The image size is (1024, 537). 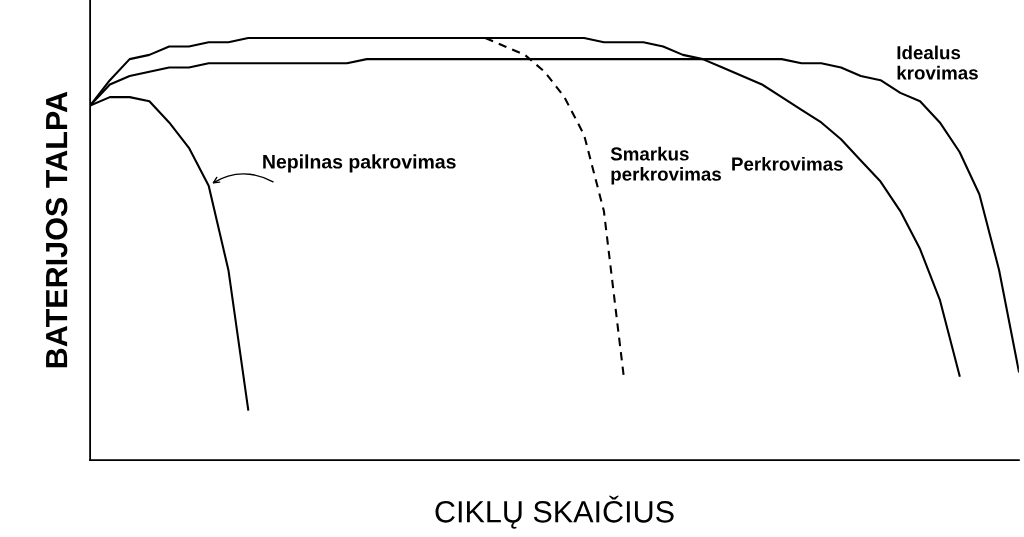 What do you see at coordinates (56, 229) in the screenshot?
I see `y-axis-title: BATERIJOS TALPA` at bounding box center [56, 229].